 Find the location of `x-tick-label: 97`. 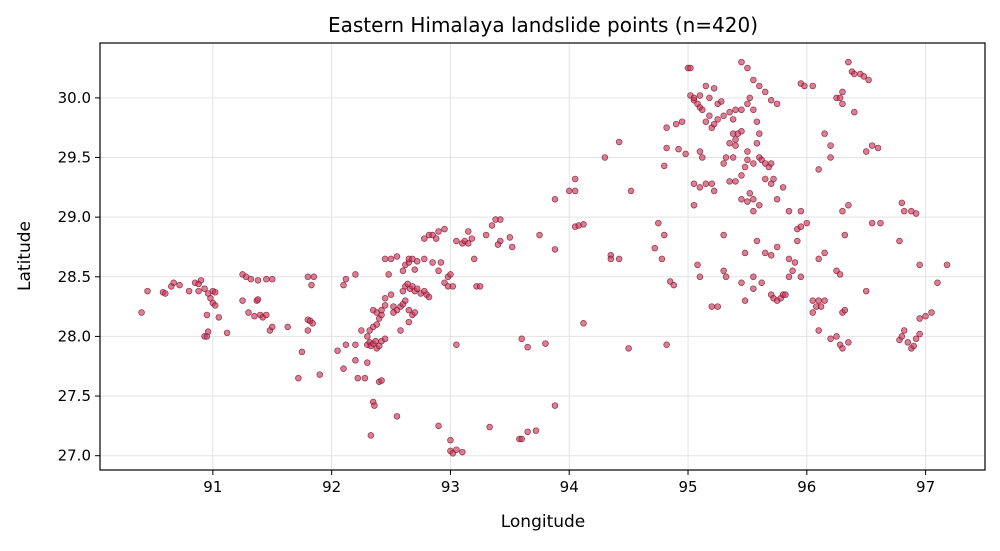

x-tick-label: 97 is located at coordinates (925, 487).